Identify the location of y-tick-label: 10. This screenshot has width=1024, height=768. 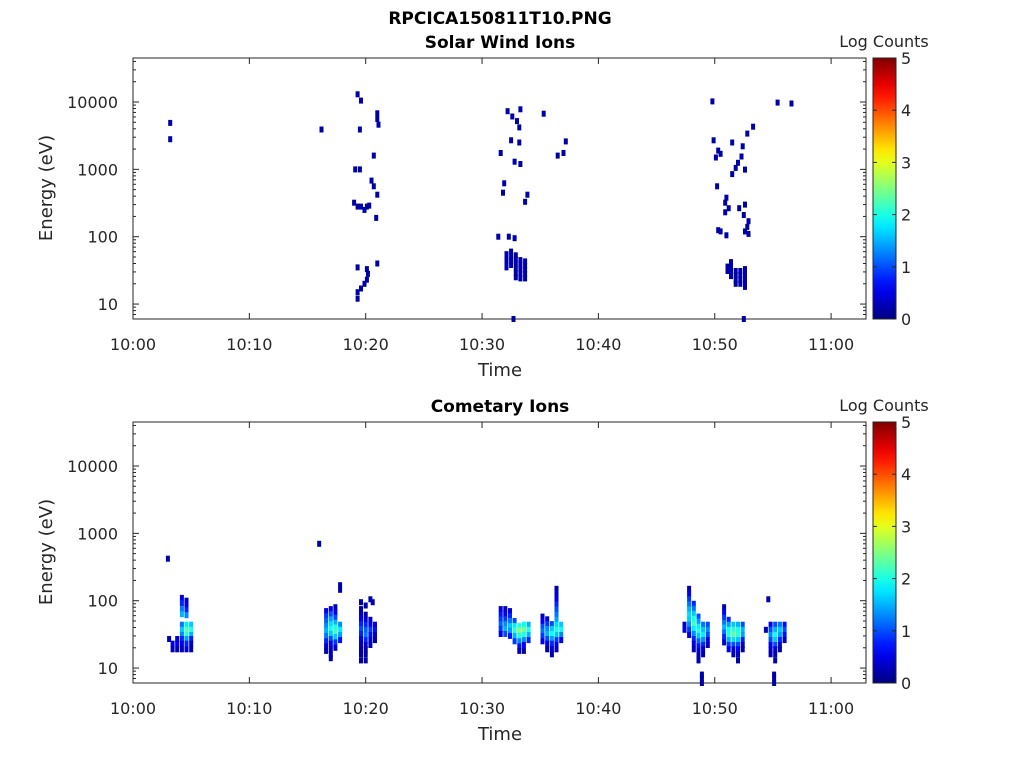
(108, 668).